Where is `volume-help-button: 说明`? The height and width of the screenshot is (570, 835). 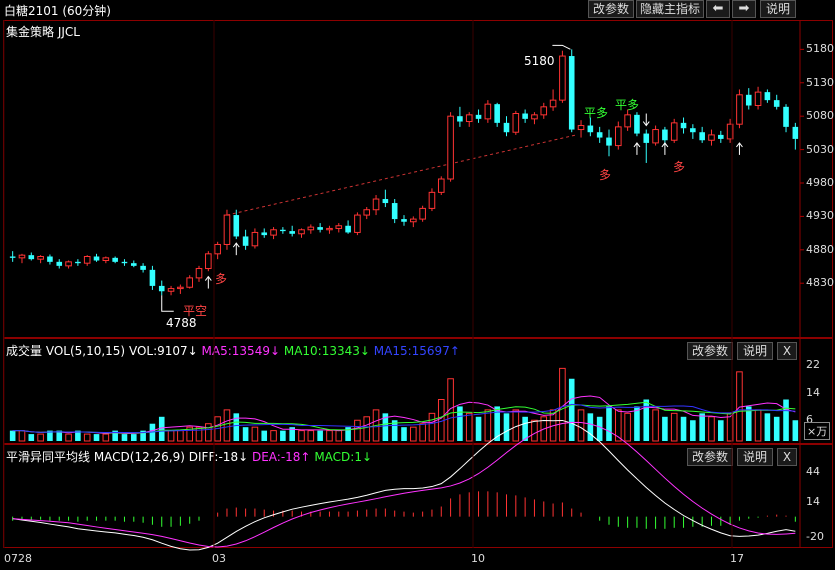
volume-help-button: 说明 is located at coordinates (755, 351).